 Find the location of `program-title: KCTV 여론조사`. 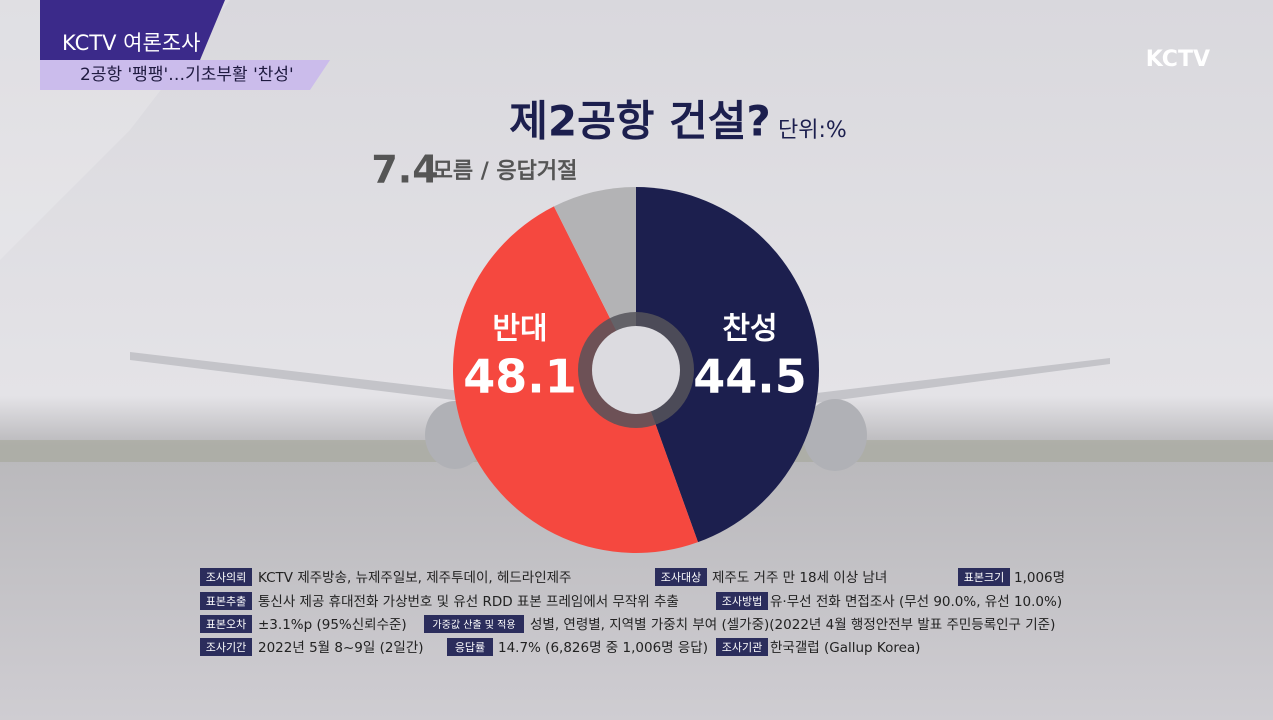

program-title: KCTV 여론조사 is located at coordinates (131, 43).